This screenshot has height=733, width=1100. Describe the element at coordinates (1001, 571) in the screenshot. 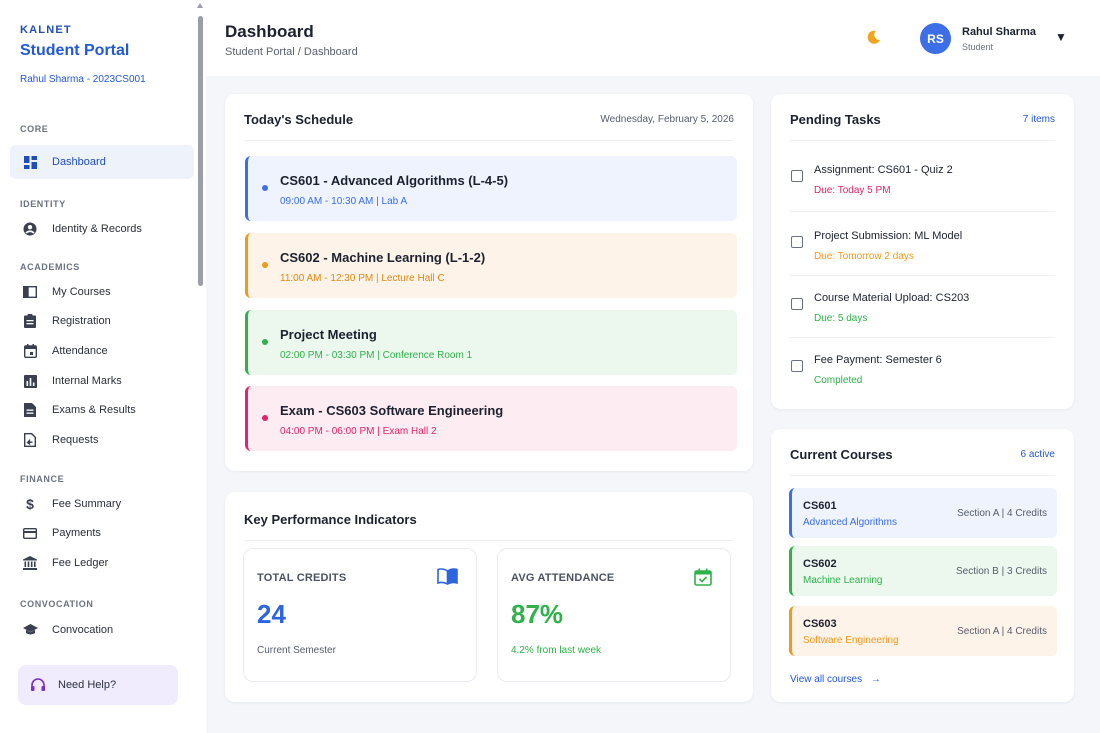

I see `course-info: Section B | 3 Credits` at that location.